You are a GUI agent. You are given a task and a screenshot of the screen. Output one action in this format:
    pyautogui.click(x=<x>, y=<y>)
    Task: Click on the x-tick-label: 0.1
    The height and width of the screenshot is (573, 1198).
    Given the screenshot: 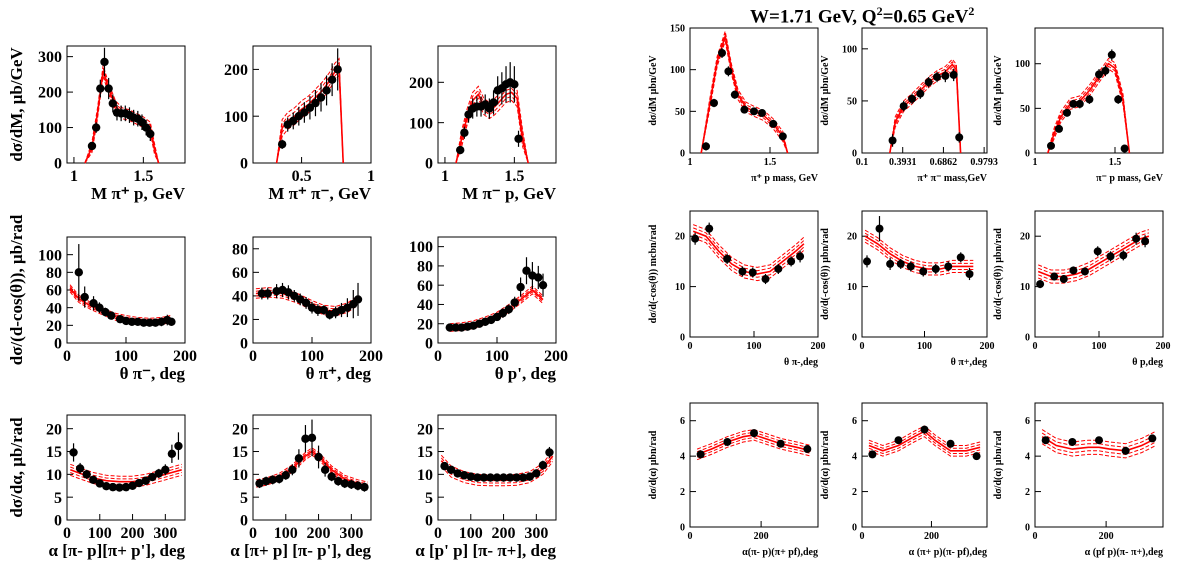 What is the action you would take?
    pyautogui.click(x=862, y=162)
    